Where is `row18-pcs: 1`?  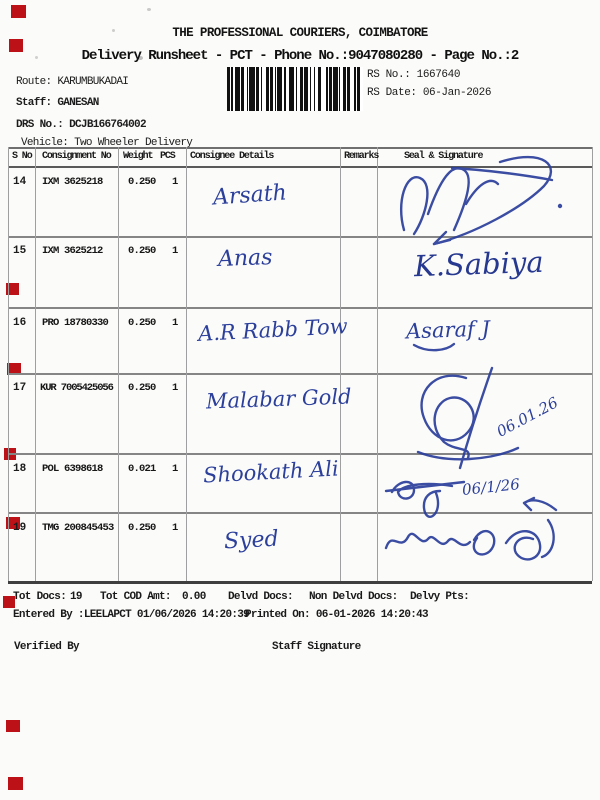
row18-pcs: 1 is located at coordinates (175, 469).